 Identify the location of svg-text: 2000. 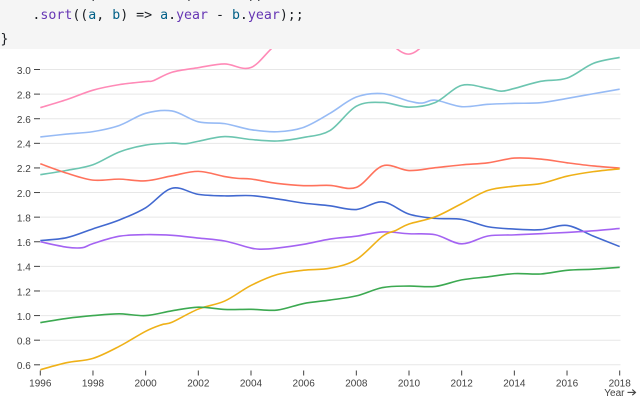
(146, 383).